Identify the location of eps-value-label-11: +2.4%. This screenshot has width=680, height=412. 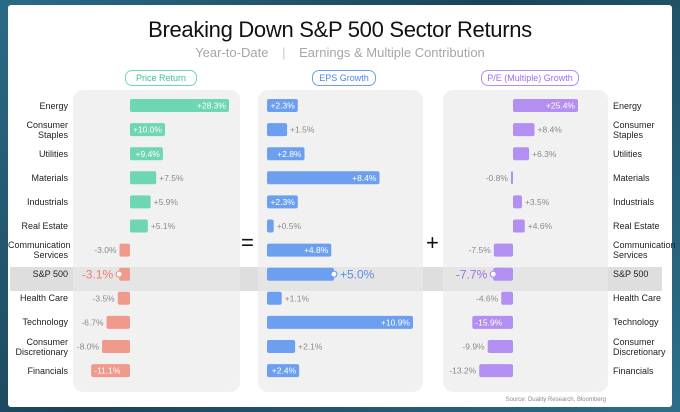
(284, 371).